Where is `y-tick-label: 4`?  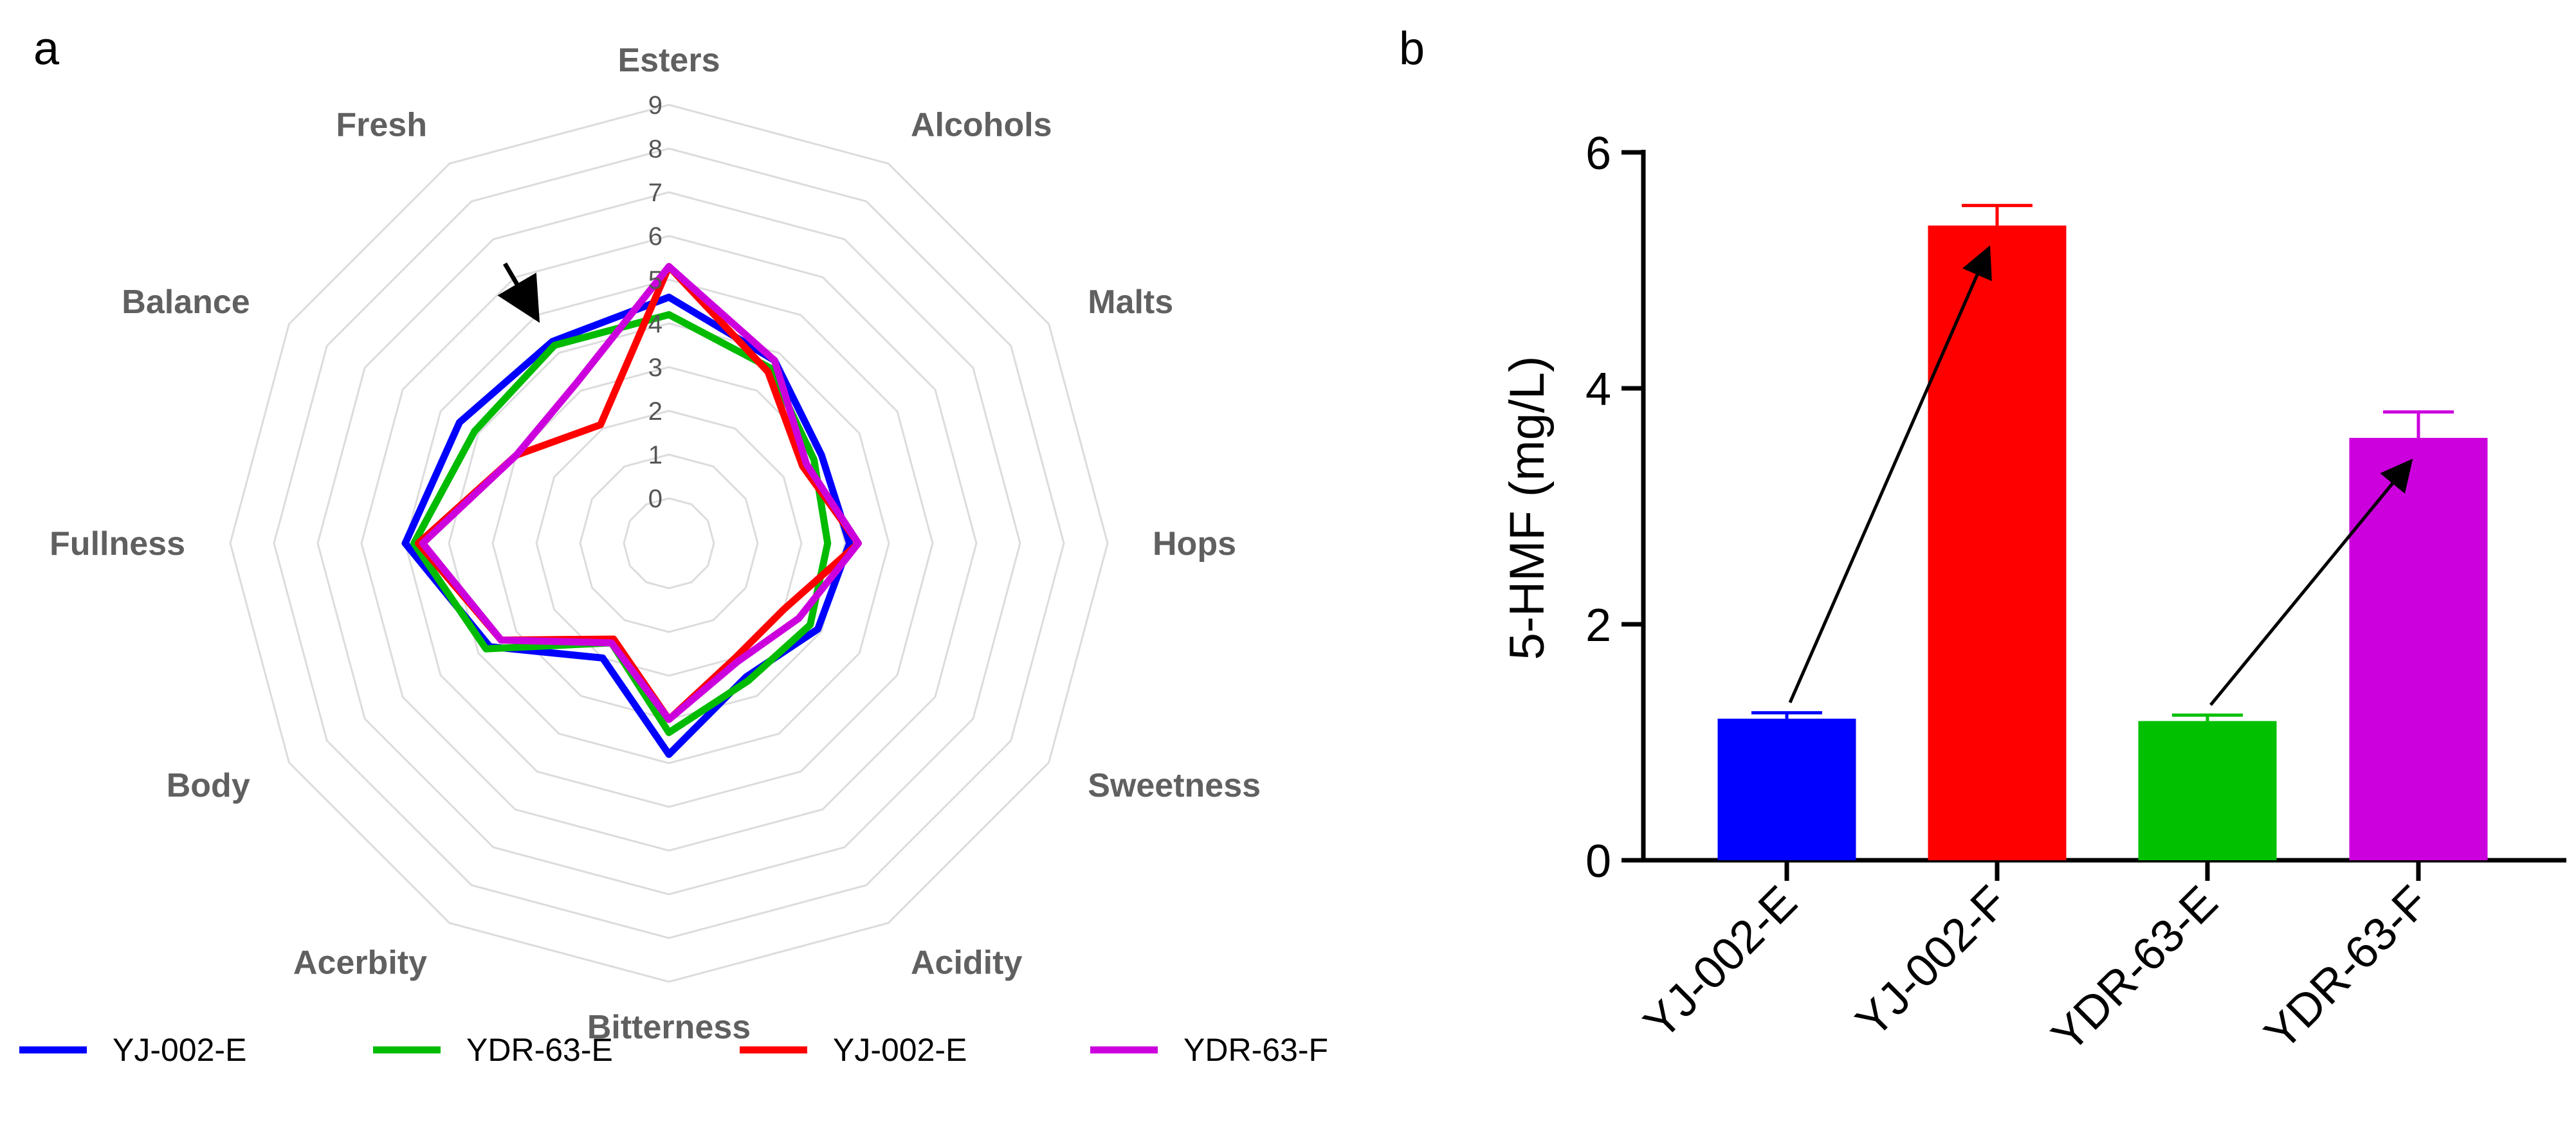
y-tick-label: 4 is located at coordinates (1598, 389).